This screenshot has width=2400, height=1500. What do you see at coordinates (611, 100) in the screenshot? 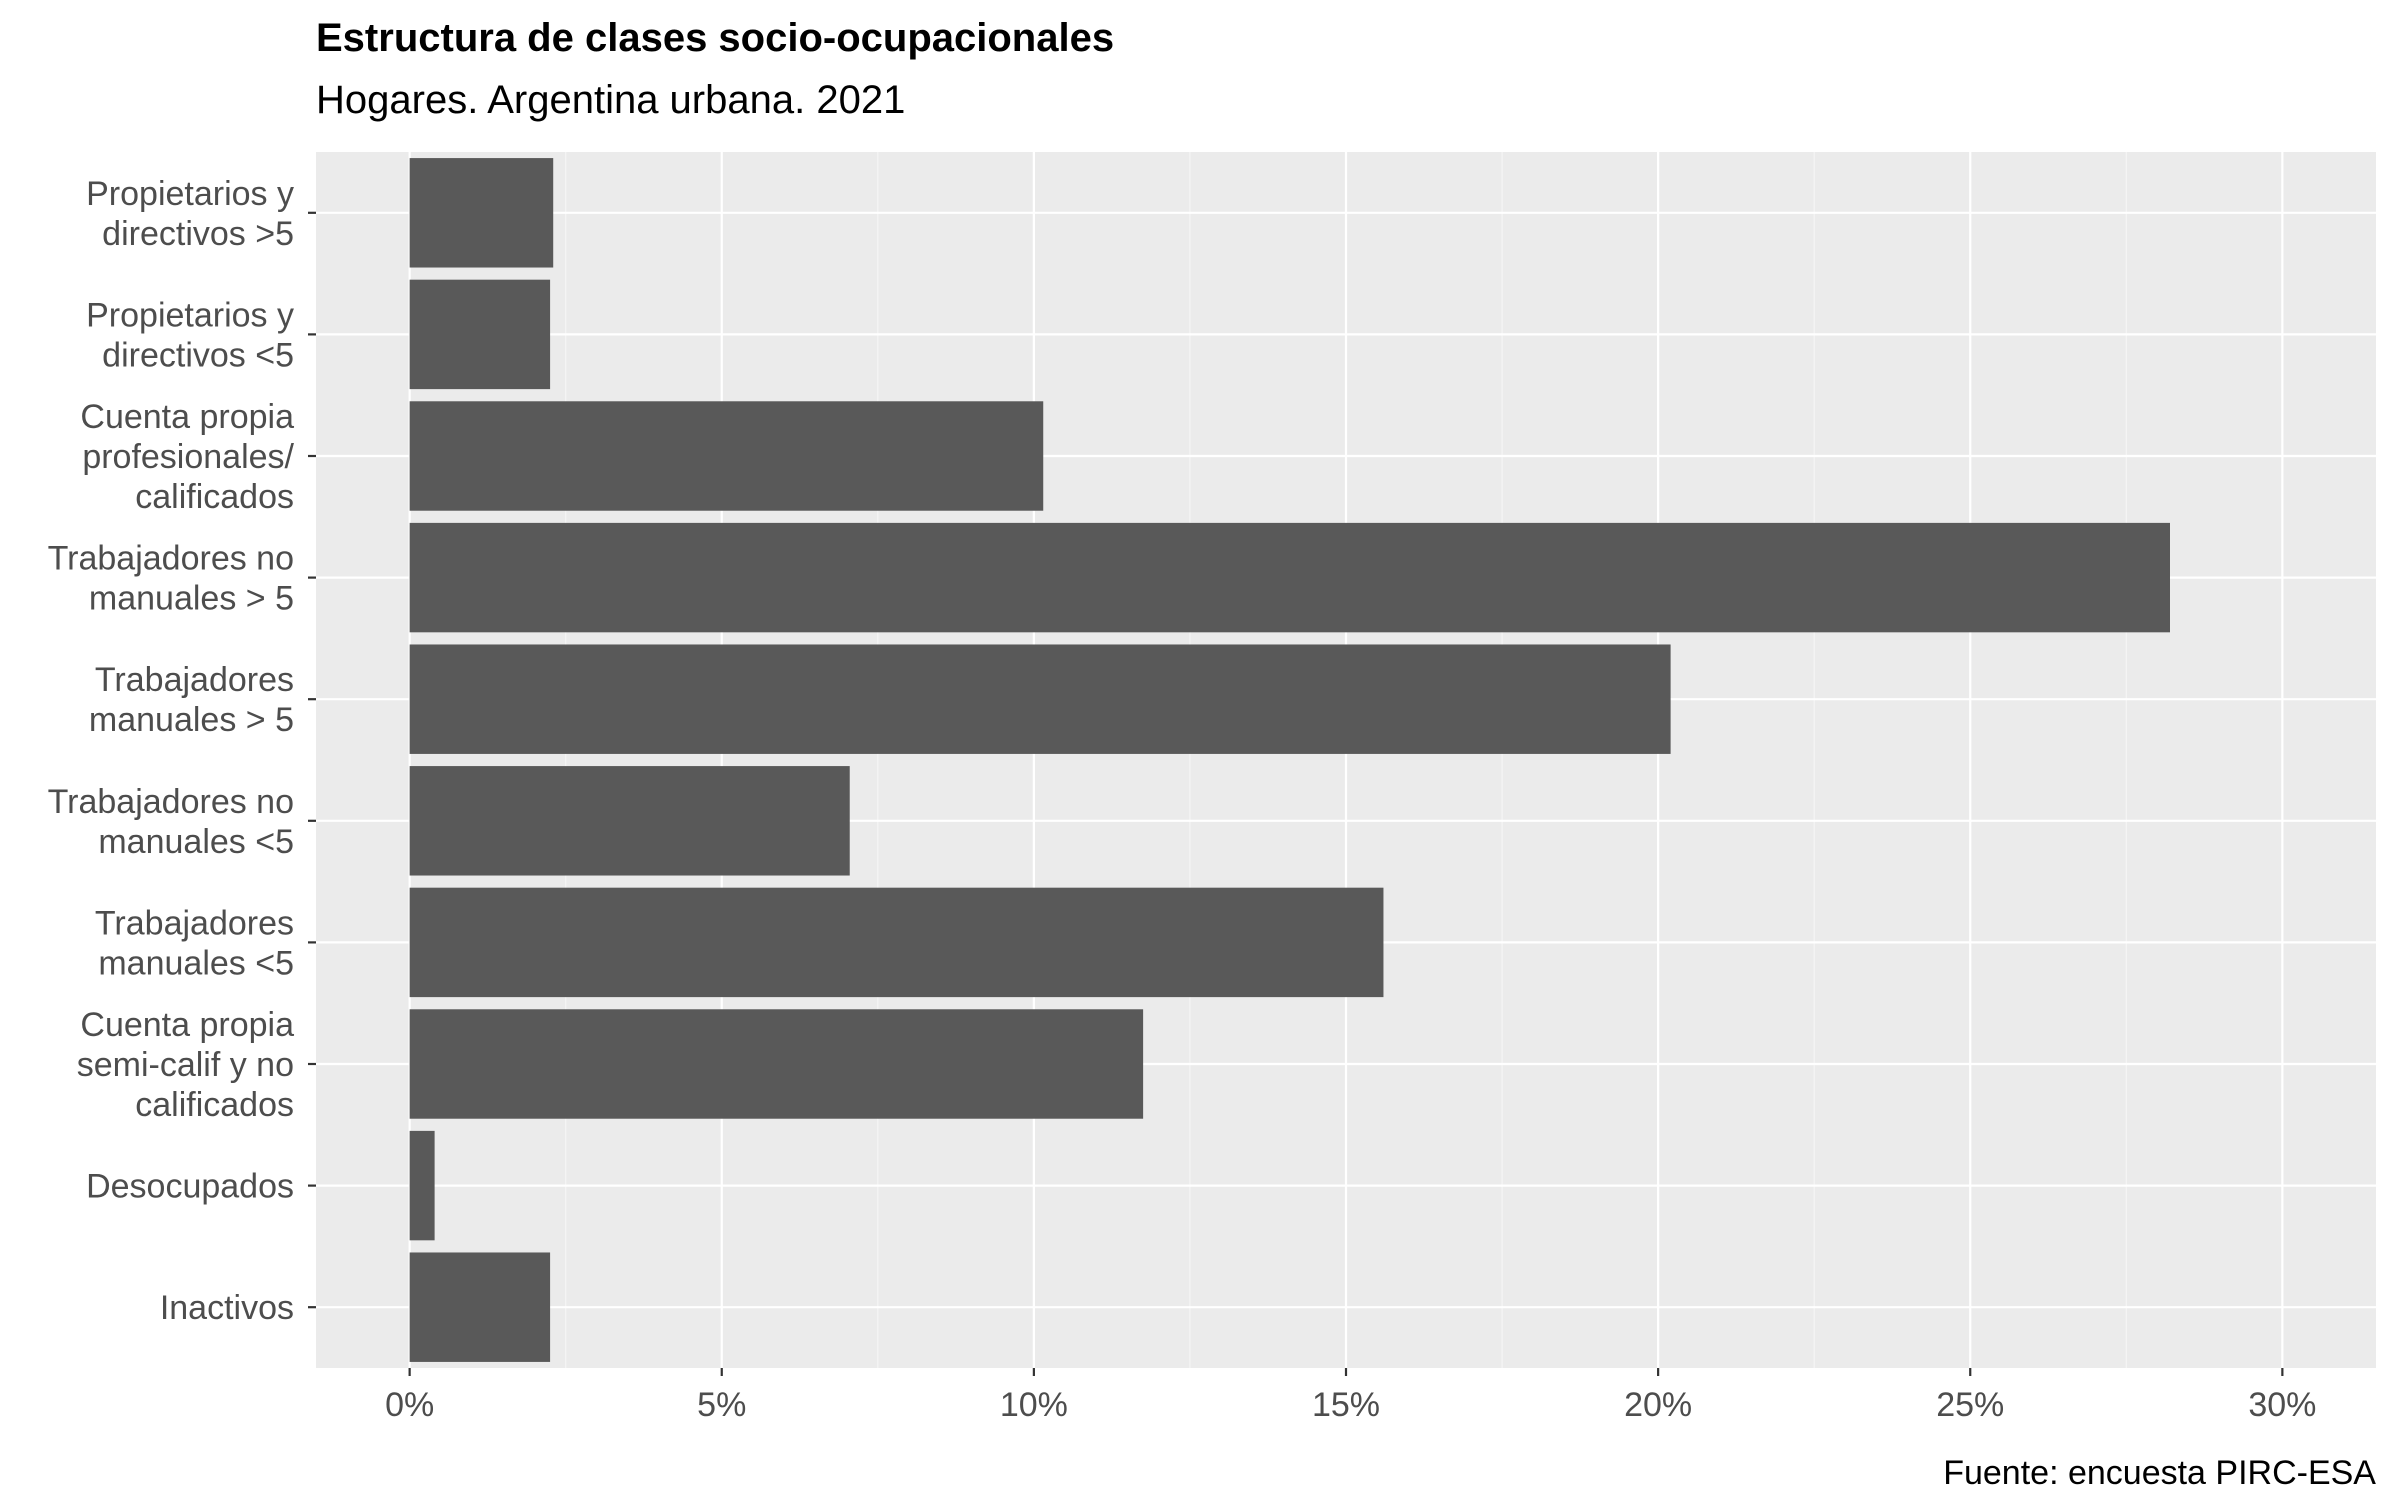
I see `chart-subtitle: Hogares. Argentina urbana. 2021` at bounding box center [611, 100].